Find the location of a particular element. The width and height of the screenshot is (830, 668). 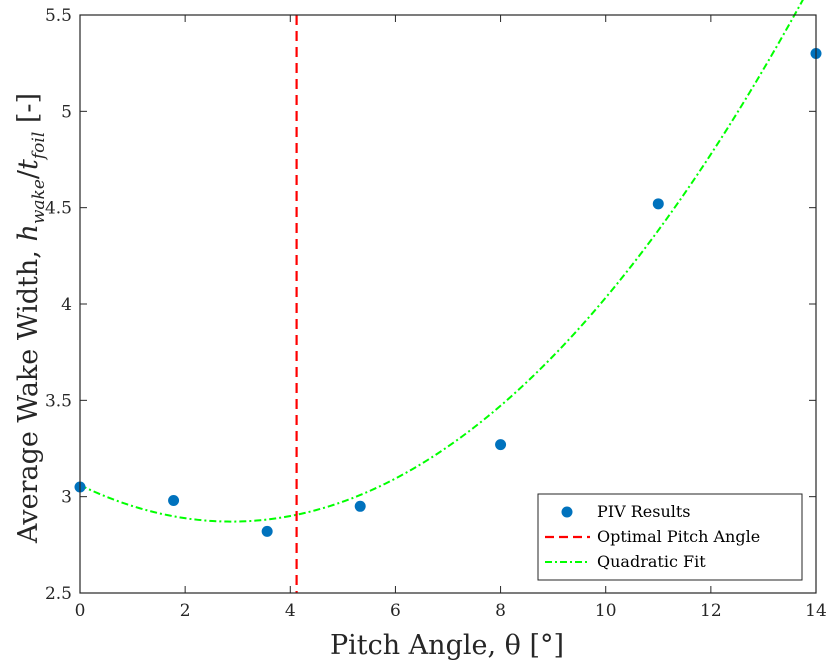

y-axis-title: Average Wake Width, hwake/tfoil [-] is located at coordinates (31, 318).